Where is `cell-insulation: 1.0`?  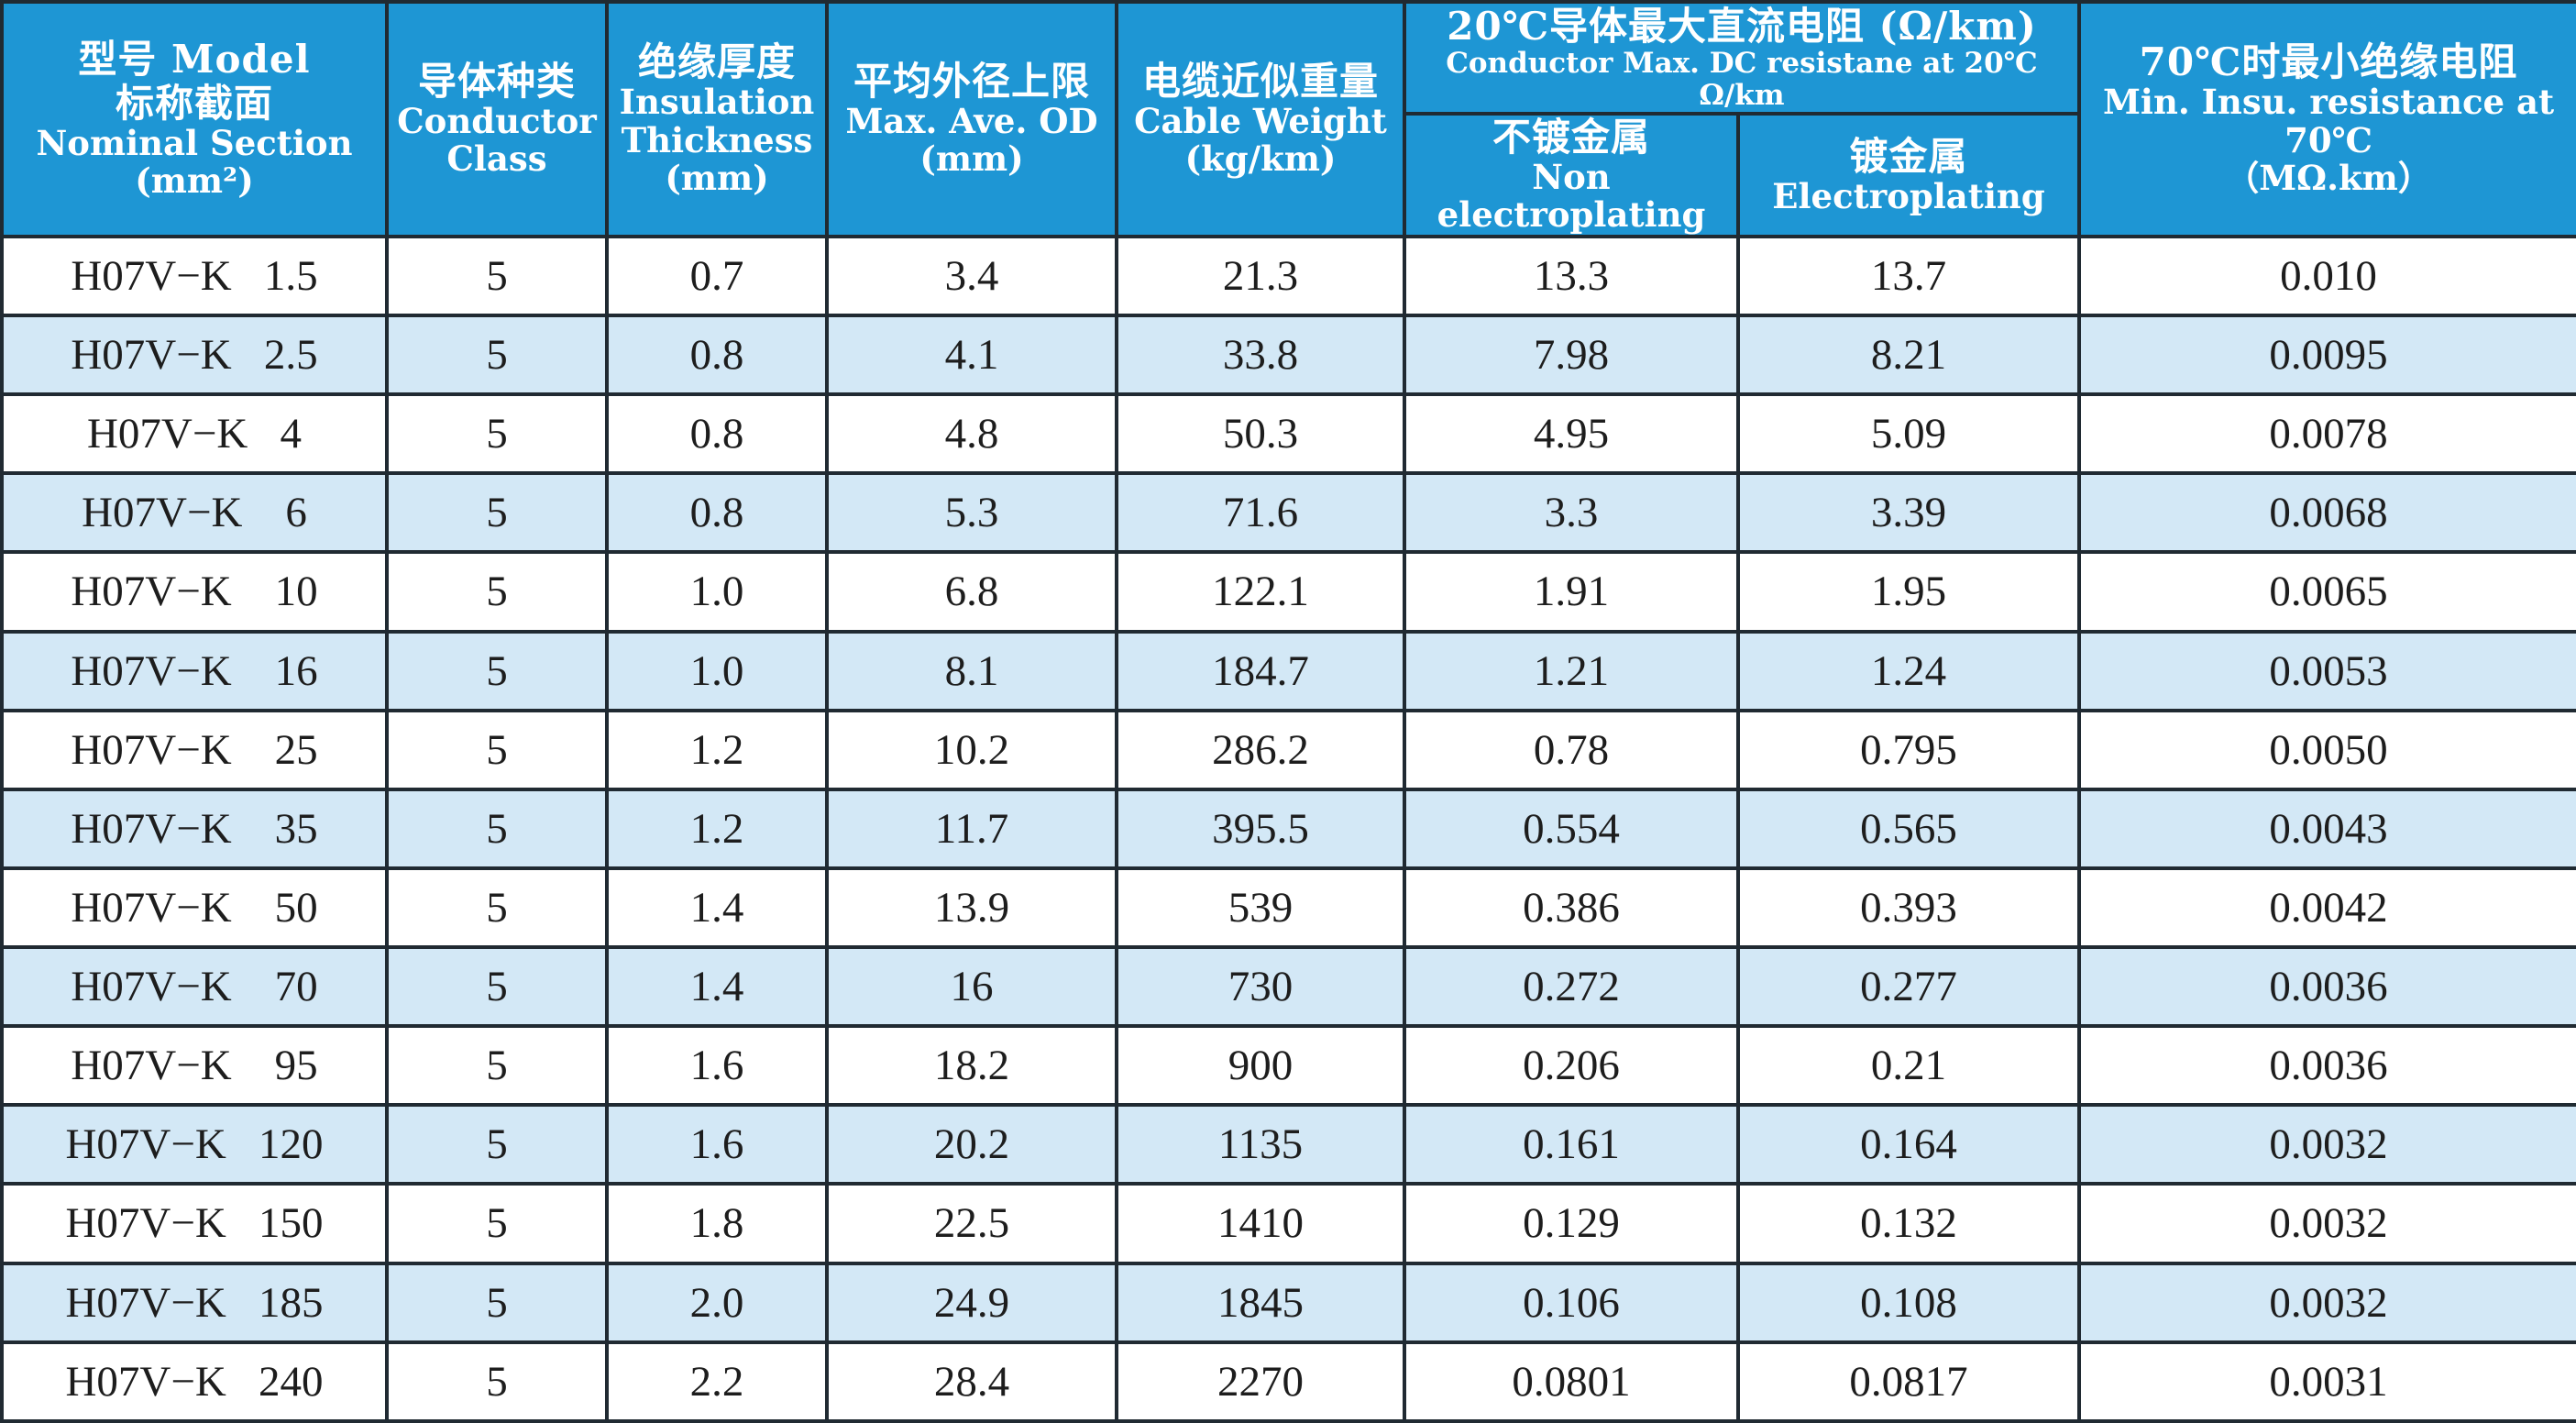 cell-insulation: 1.0 is located at coordinates (717, 670).